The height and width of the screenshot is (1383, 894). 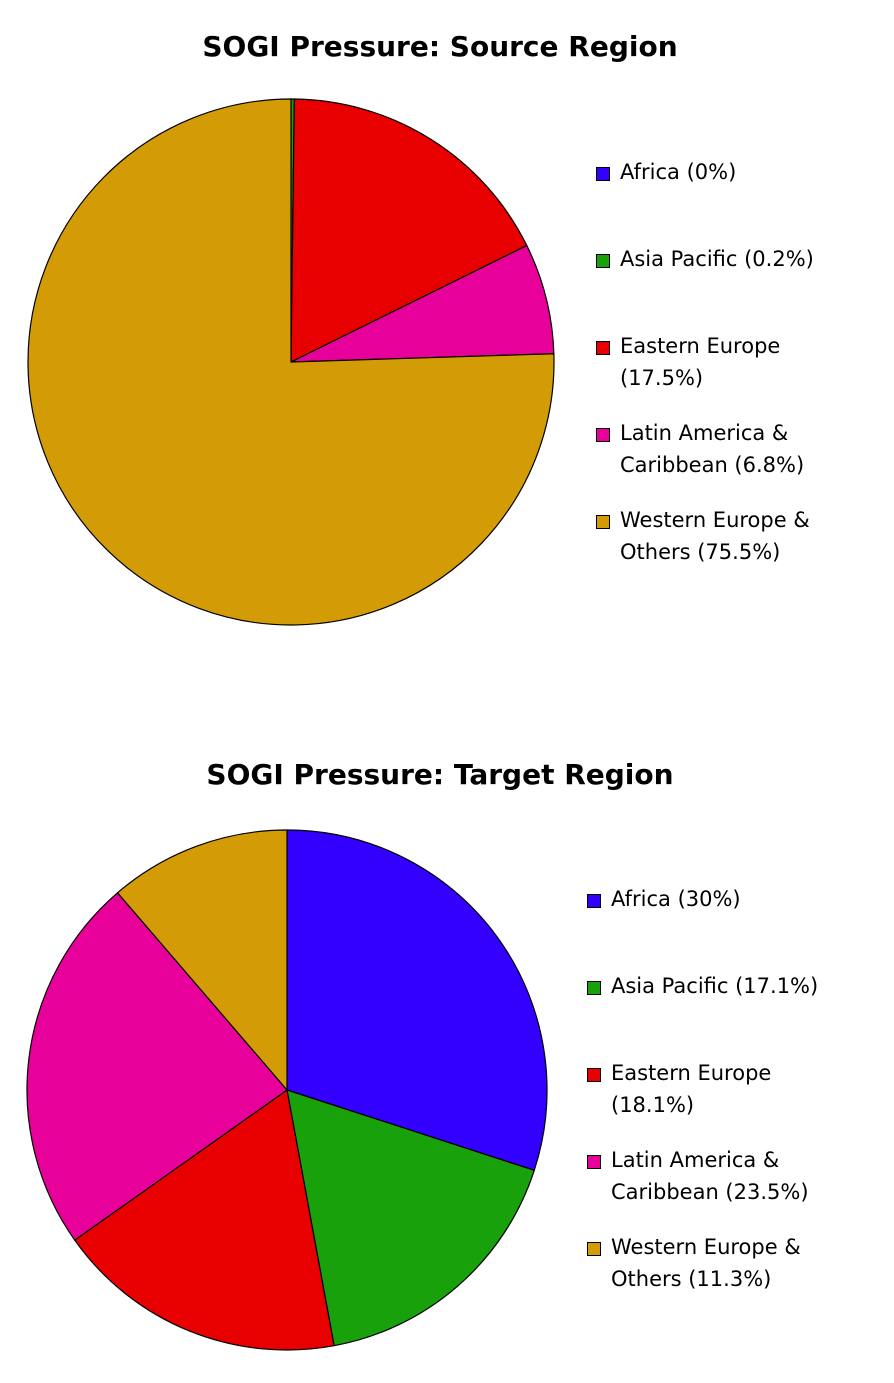 I want to click on legend-label: Africa (30%), so click(x=676, y=899).